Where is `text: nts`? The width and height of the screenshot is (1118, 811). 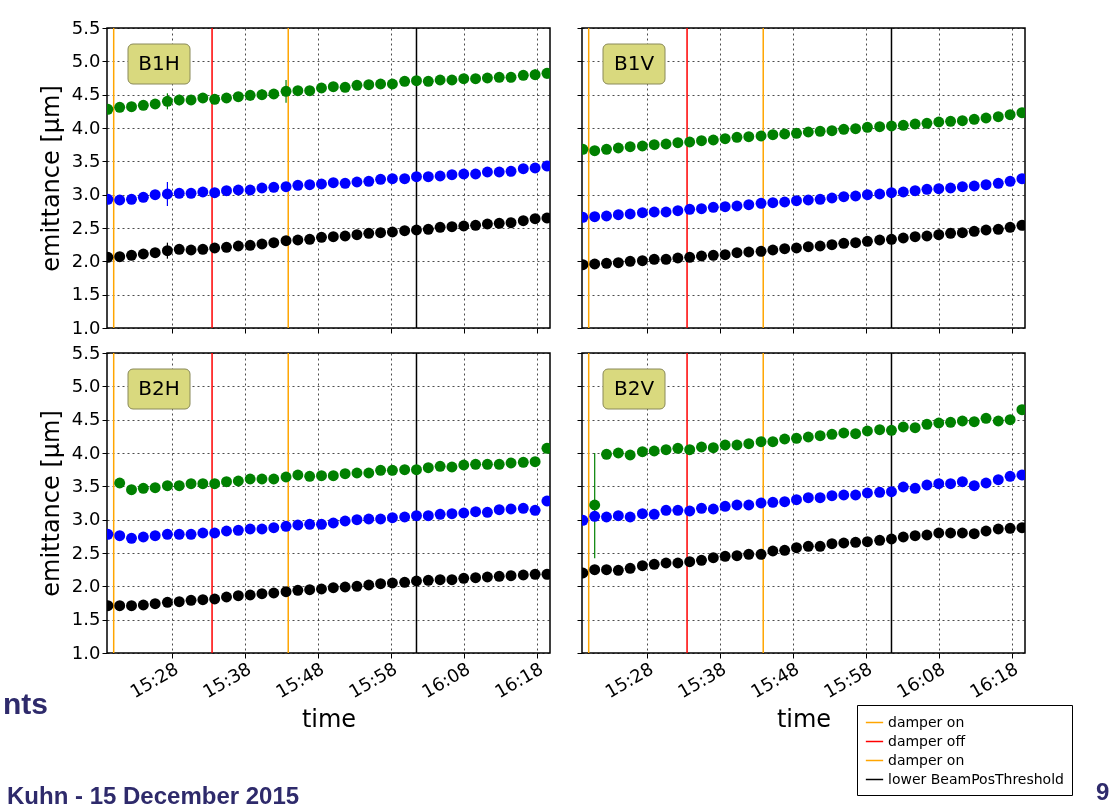
text: nts is located at coordinates (25, 703).